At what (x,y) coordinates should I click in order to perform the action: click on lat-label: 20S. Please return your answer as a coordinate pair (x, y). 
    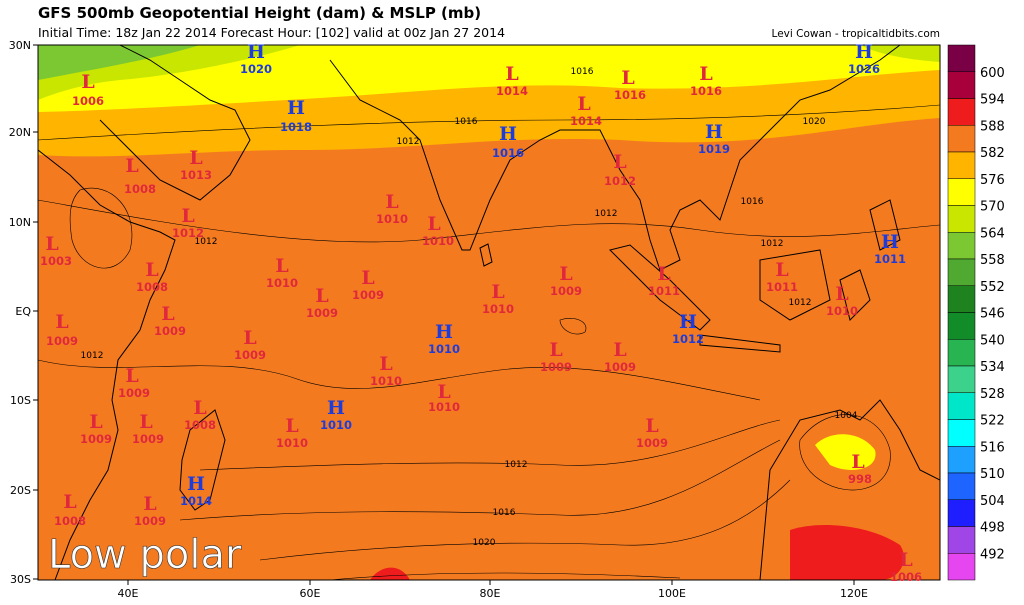
    Looking at the image, I should click on (20, 490).